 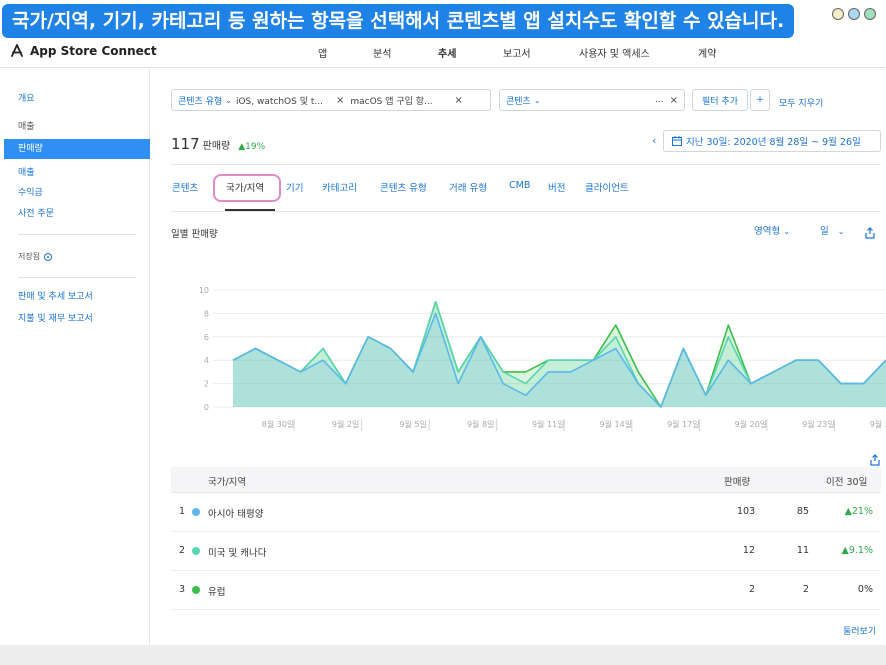 I want to click on add-filter-button: 필터 추가, so click(x=720, y=100).